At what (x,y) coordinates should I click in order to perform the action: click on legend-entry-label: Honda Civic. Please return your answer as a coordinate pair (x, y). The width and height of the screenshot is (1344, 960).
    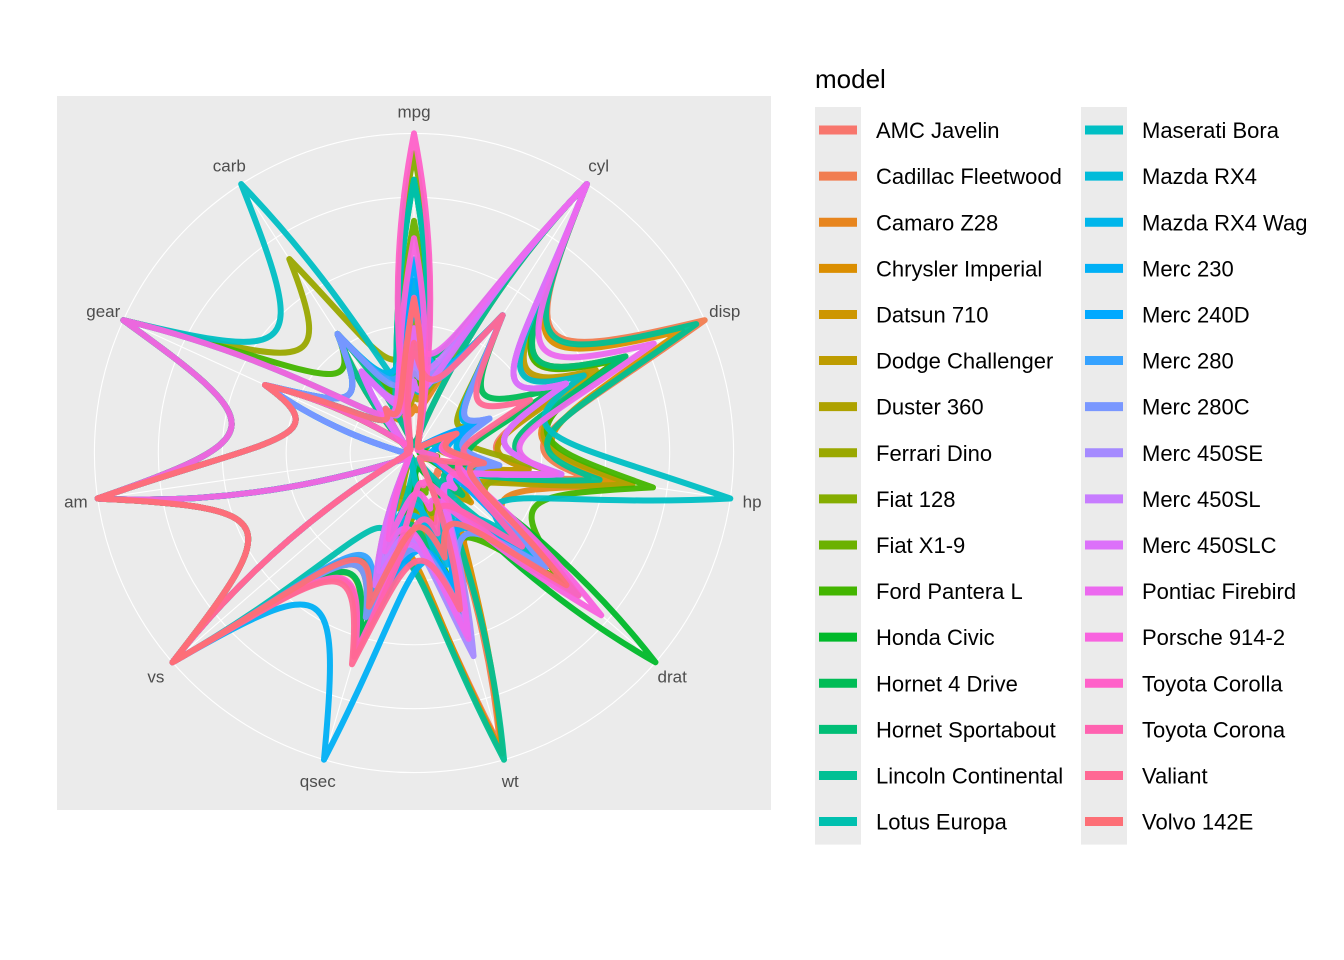
    Looking at the image, I should click on (935, 637).